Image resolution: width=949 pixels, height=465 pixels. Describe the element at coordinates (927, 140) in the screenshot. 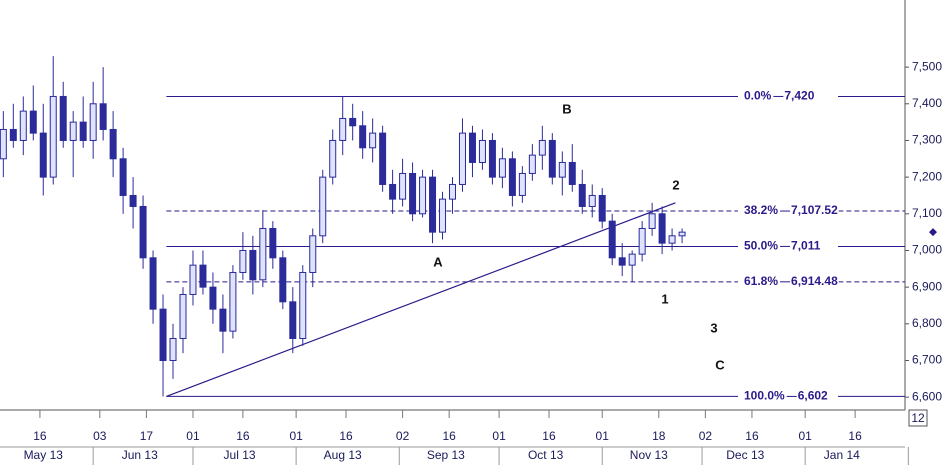

I see `y-tick-label: 7,300` at that location.